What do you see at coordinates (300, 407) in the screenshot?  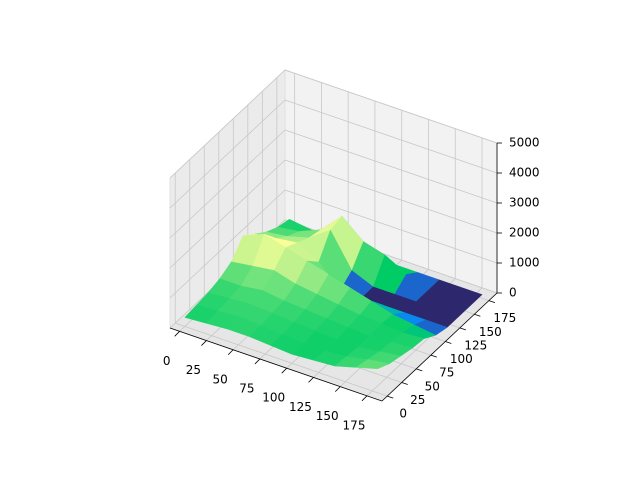 I see `x-tick-label: 125` at bounding box center [300, 407].